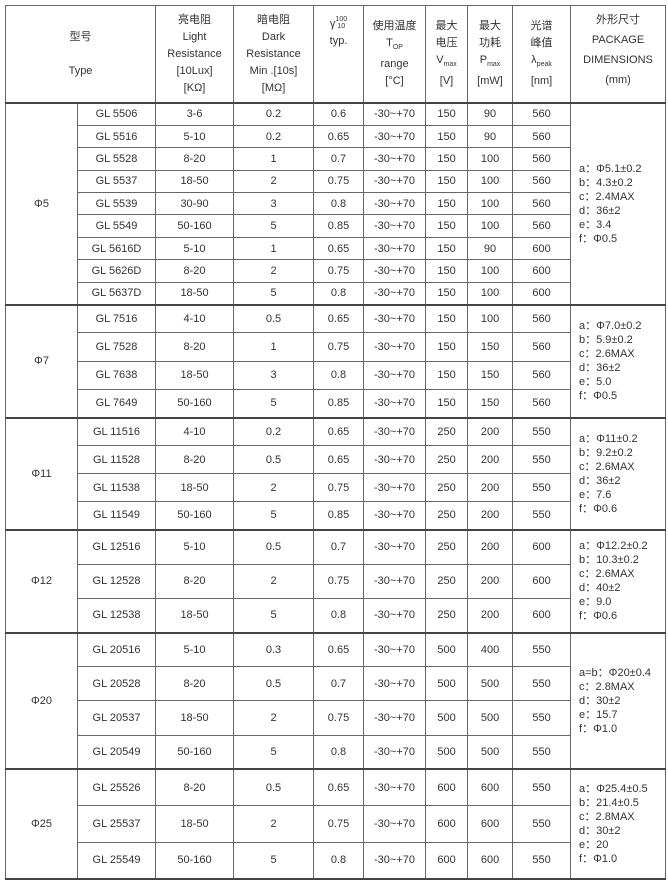 The width and height of the screenshot is (668, 880). I want to click on cell: 0.2, so click(274, 136).